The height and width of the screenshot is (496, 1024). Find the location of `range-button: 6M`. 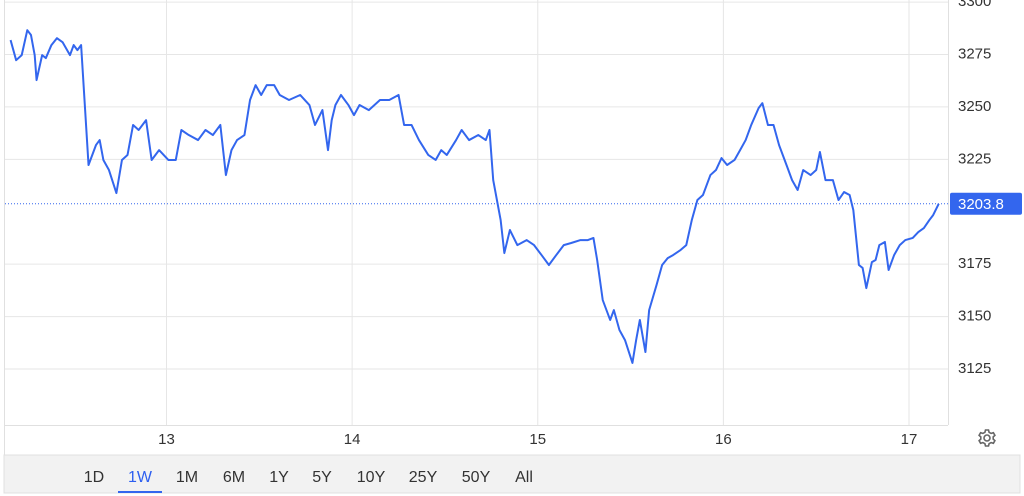

range-button: 6M is located at coordinates (234, 477).